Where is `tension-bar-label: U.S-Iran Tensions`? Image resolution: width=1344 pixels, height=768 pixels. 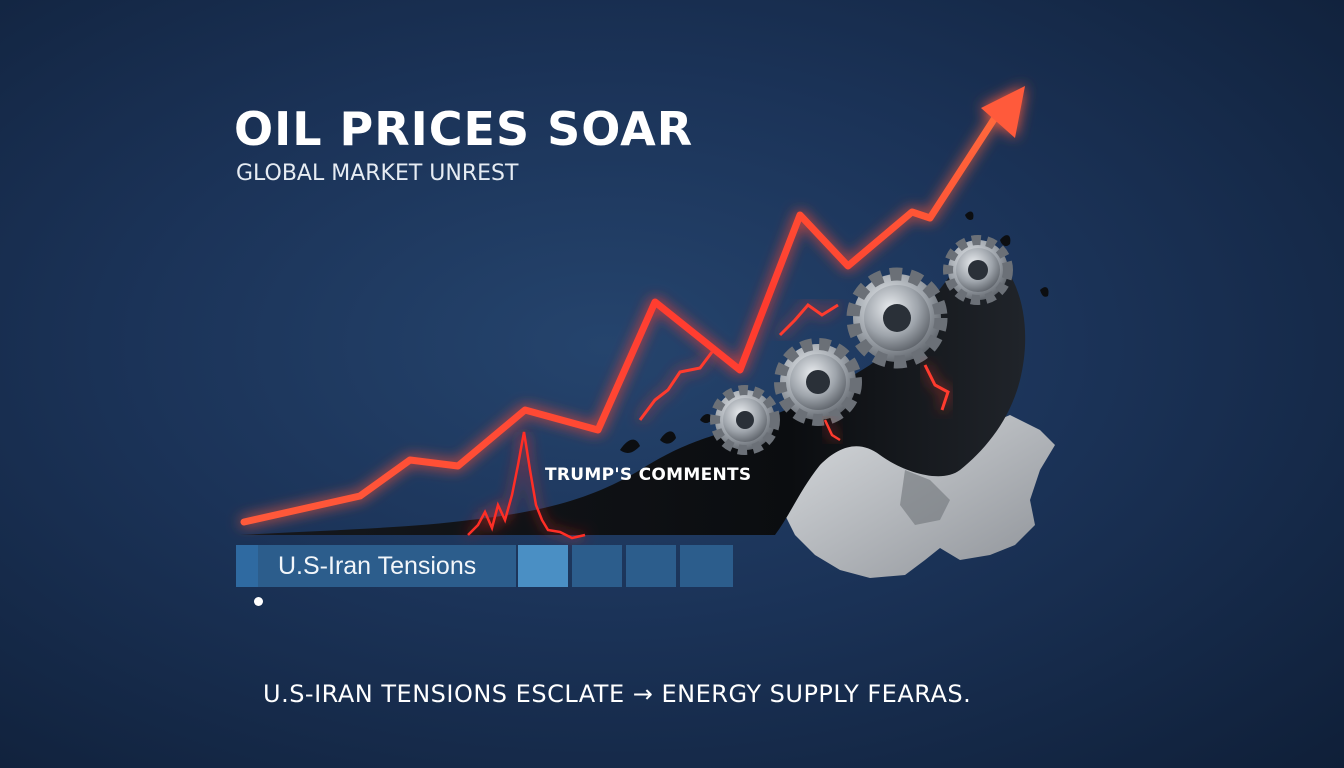 tension-bar-label: U.S-Iran Tensions is located at coordinates (387, 566).